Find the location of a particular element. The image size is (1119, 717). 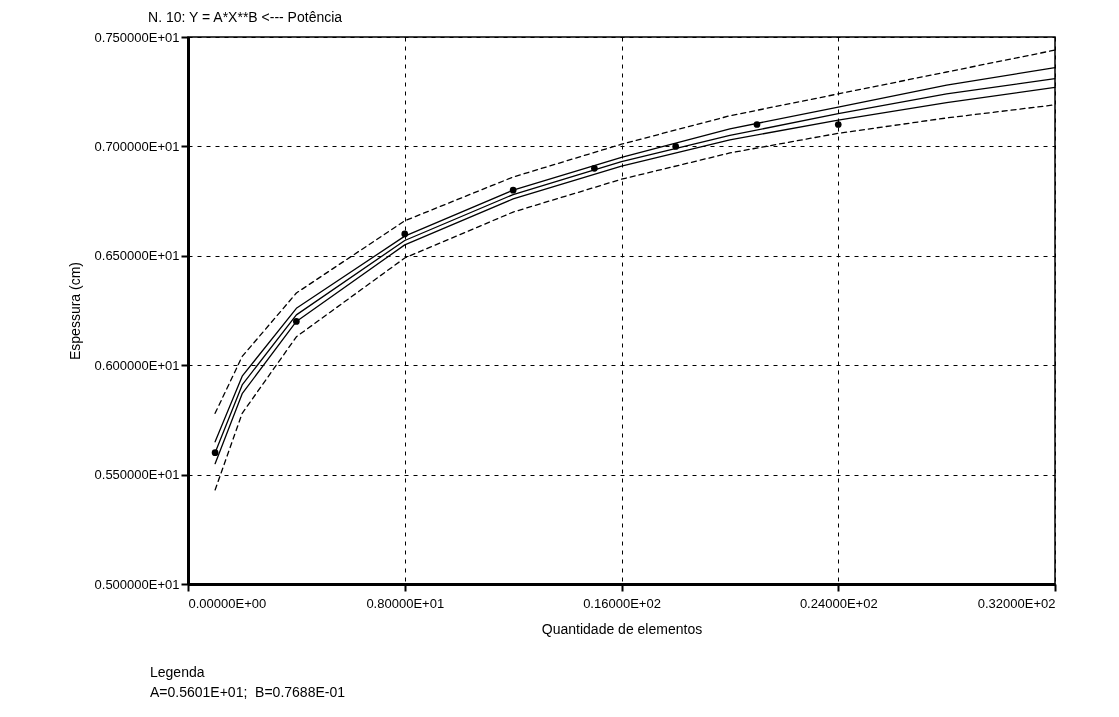

y-tick-label: 0.550000E+01 is located at coordinates (137, 475).